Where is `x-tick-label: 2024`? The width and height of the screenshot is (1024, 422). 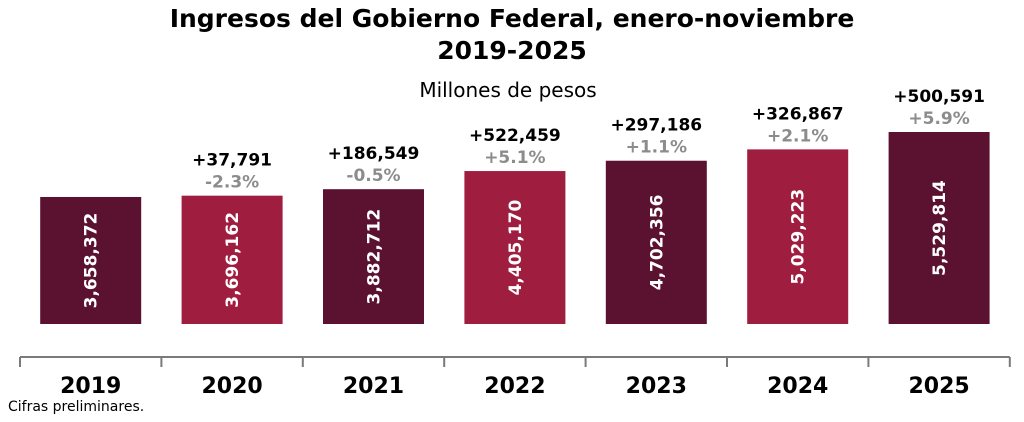 x-tick-label: 2024 is located at coordinates (797, 386).